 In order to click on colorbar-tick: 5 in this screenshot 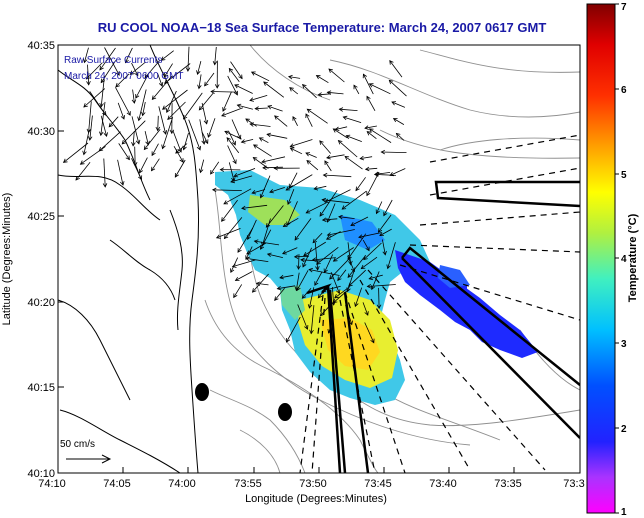, I will do `click(624, 175)`.